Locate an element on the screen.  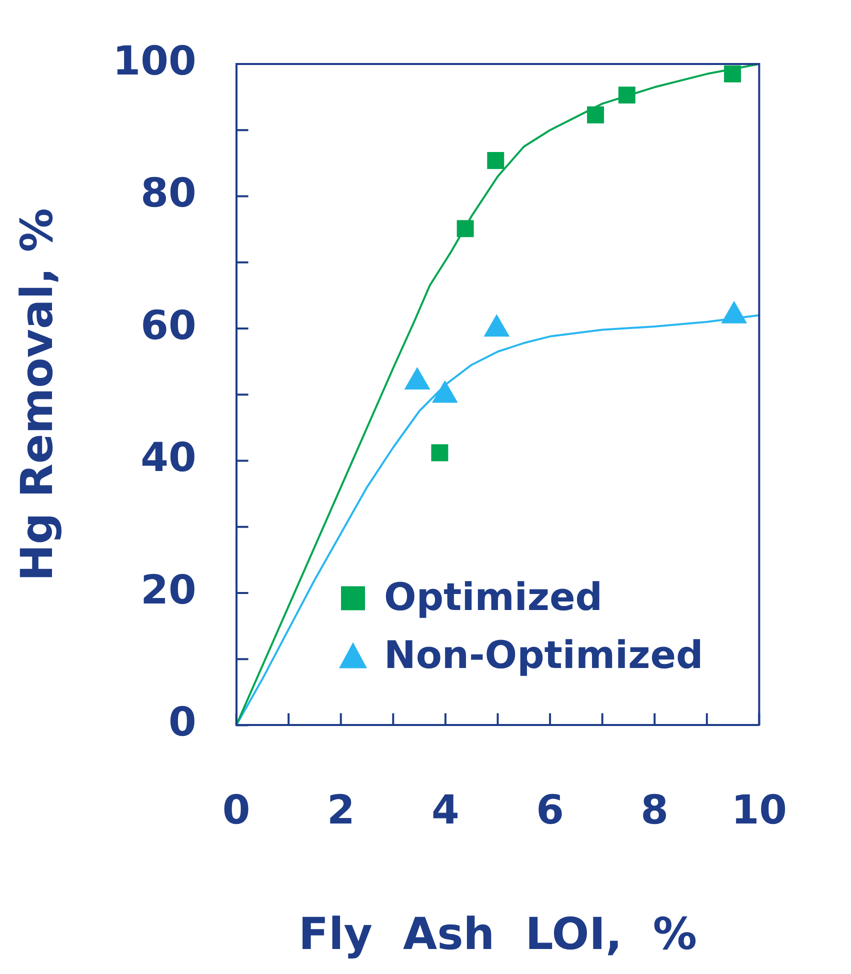
y-tick-label: 0 is located at coordinates (182, 723).